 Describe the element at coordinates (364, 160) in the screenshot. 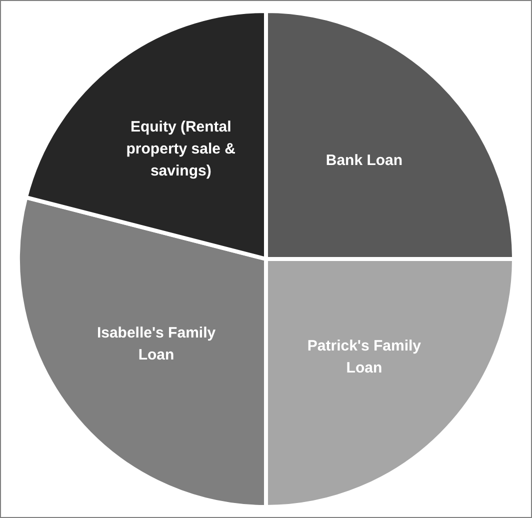

I see `slice-label: Bank Loan` at that location.